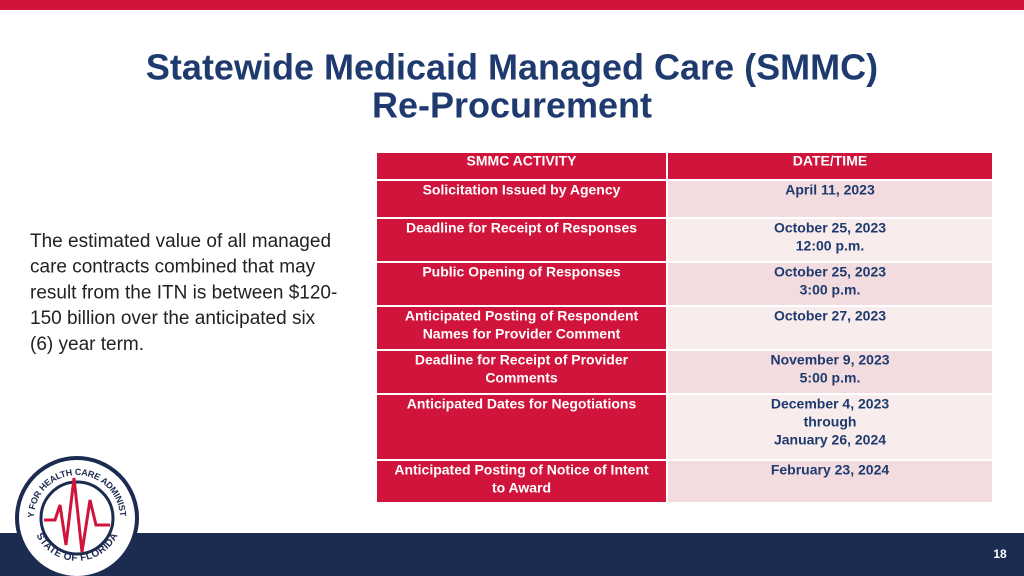  What do you see at coordinates (830, 246) in the screenshot?
I see `date-text: 12:00 p.m.` at bounding box center [830, 246].